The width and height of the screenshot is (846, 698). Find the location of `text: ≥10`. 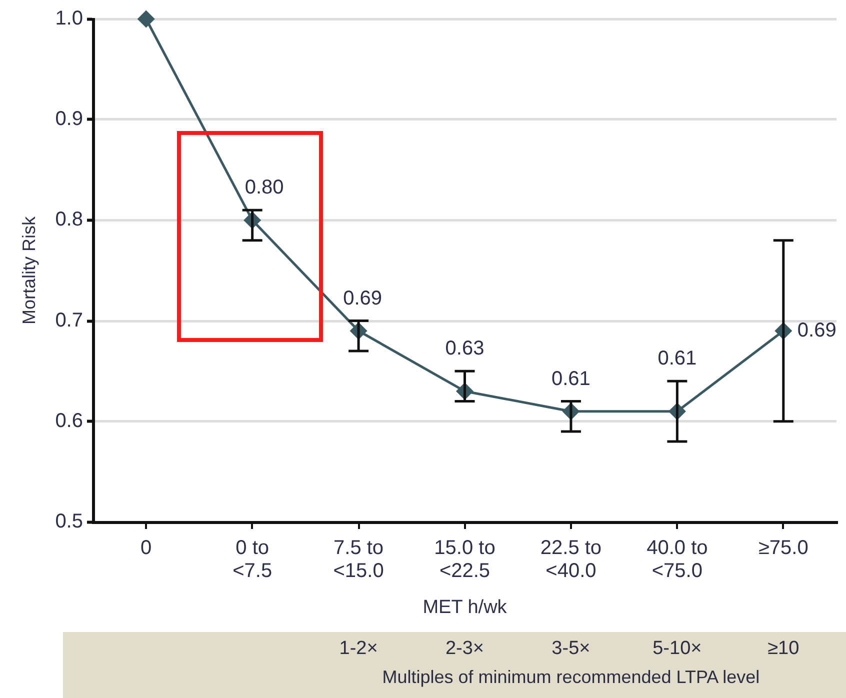

text: ≥10 is located at coordinates (784, 649).